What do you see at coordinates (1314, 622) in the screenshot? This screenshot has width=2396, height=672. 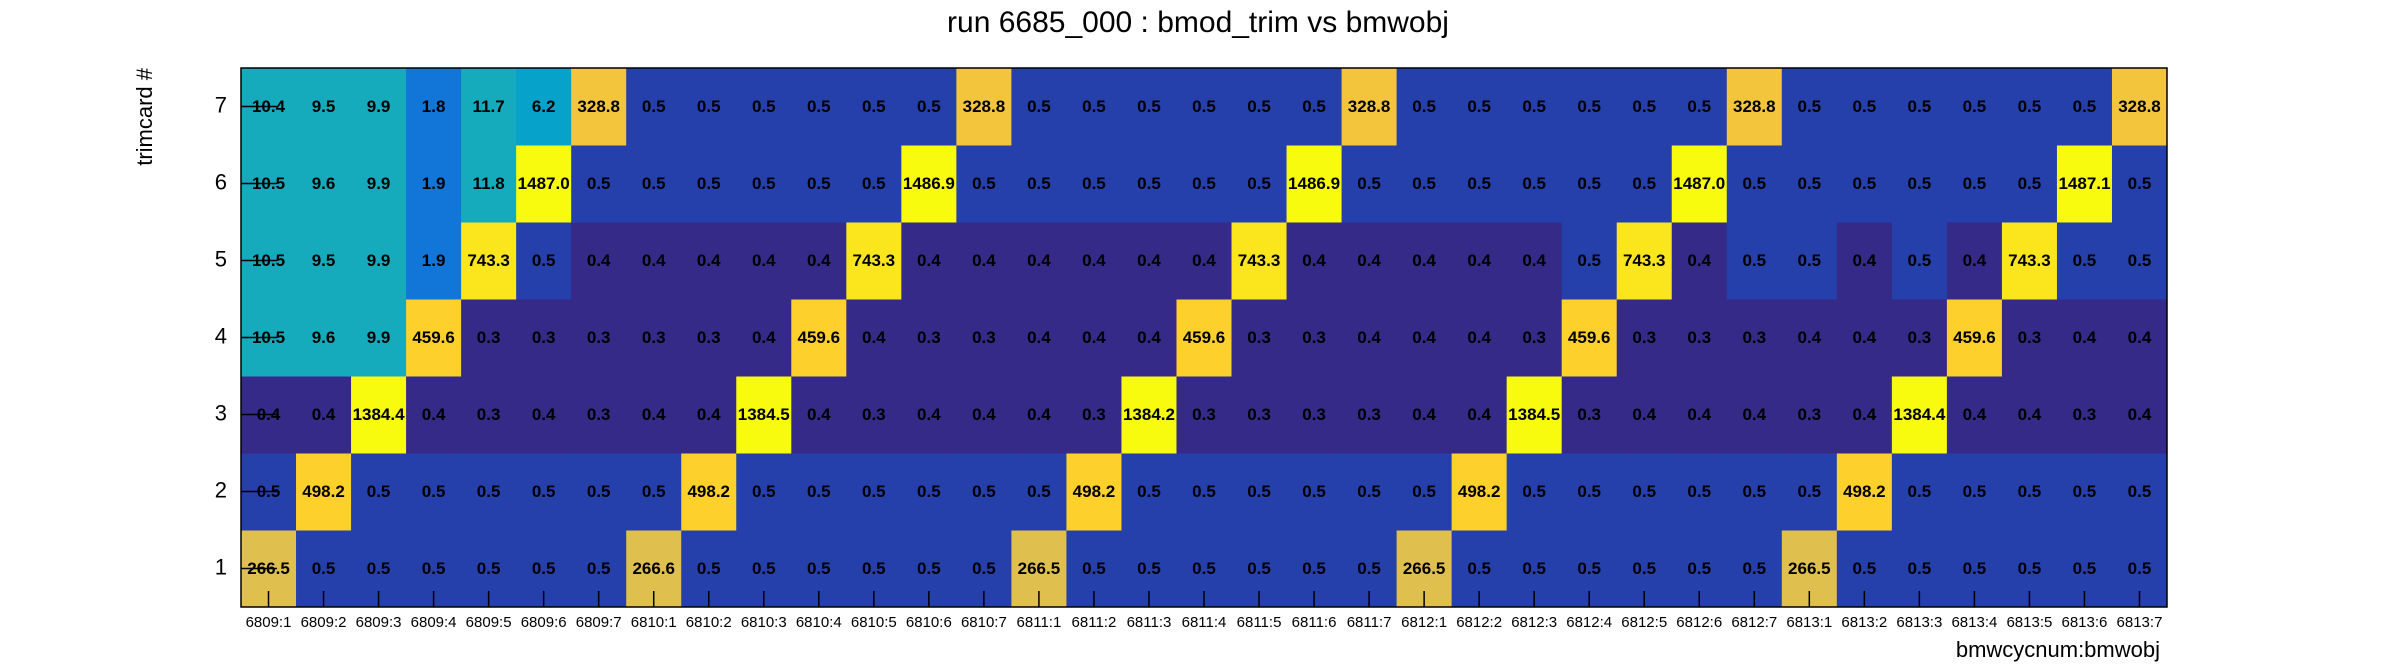 I see `x-tick-label: 6811:6` at bounding box center [1314, 622].